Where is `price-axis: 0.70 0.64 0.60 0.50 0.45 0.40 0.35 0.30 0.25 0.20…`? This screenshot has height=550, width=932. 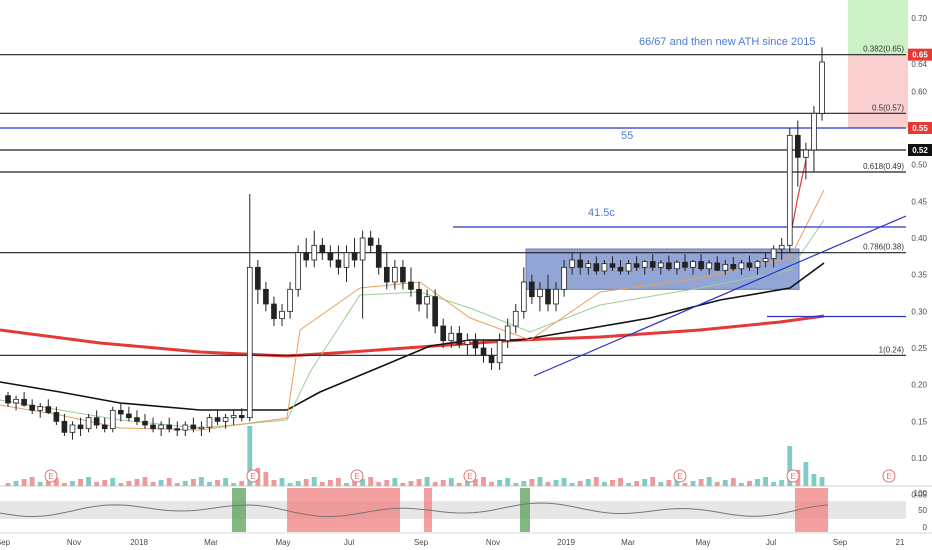
price-axis: 0.70 0.64 0.60 0.50 0.45 0.40 0.35 0.30 0.25 0.20… is located at coordinates (920, 273).